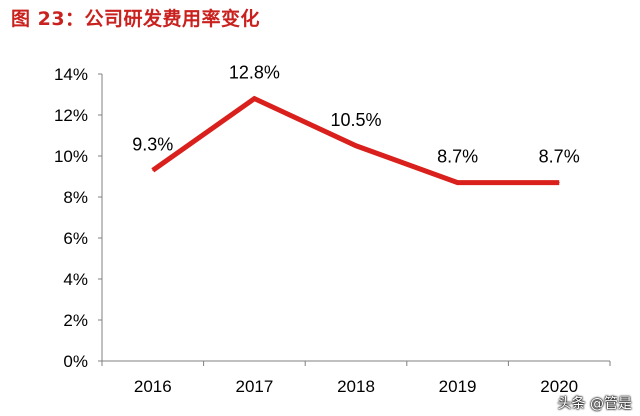 The width and height of the screenshot is (640, 416). What do you see at coordinates (254, 73) in the screenshot?
I see `data-label: 12.8%` at bounding box center [254, 73].